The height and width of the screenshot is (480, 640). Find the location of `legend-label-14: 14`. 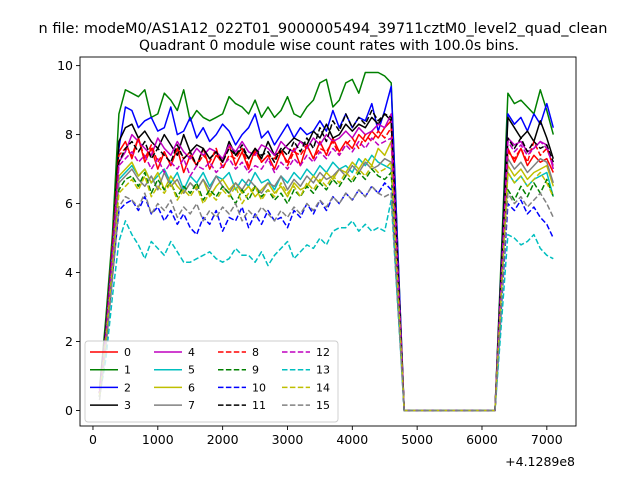

legend-label-14: 14 is located at coordinates (323, 387).